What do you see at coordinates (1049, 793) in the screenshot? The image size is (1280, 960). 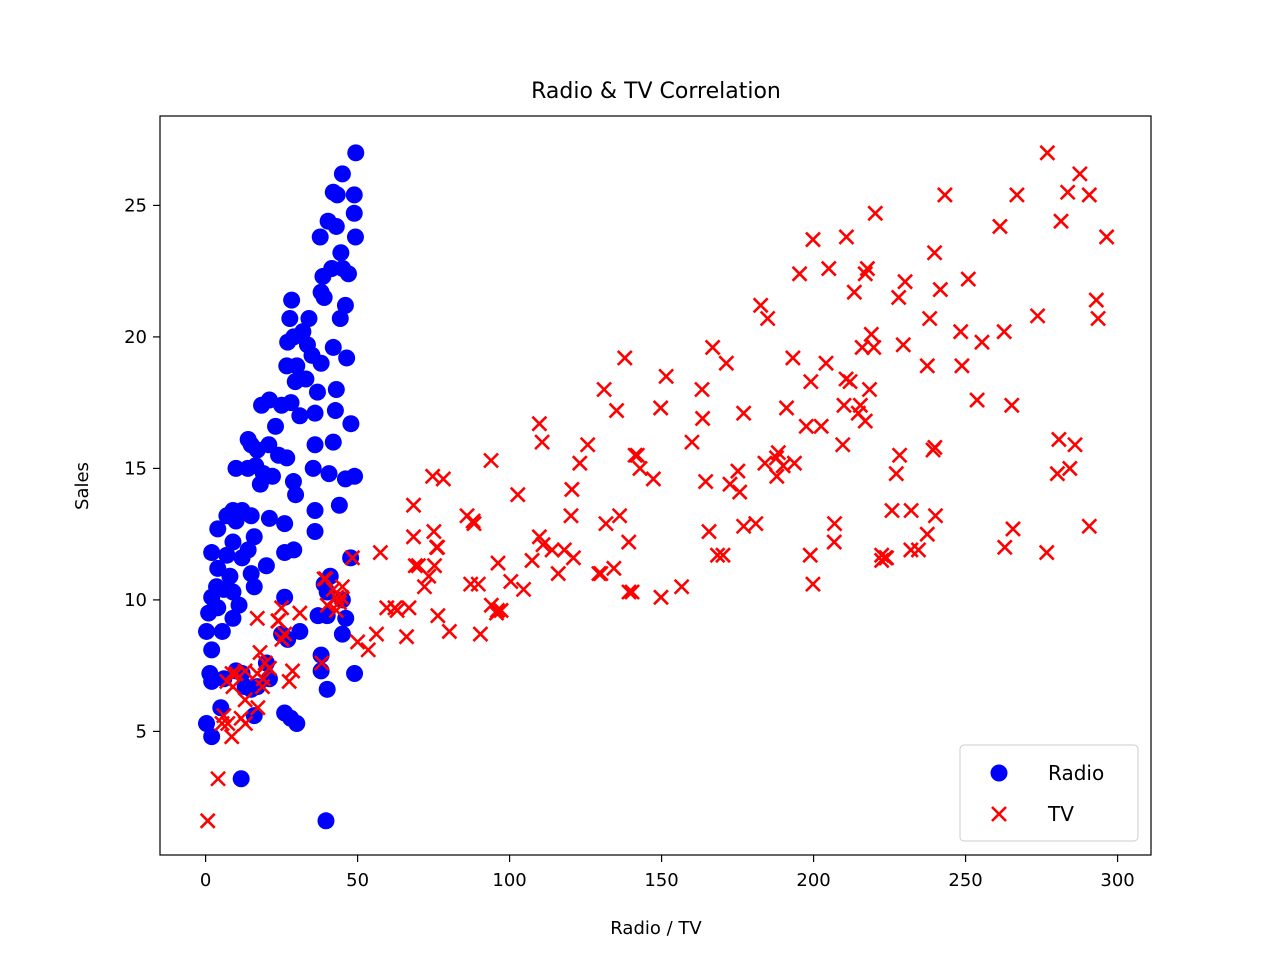 I see `legend: Radio TV` at bounding box center [1049, 793].